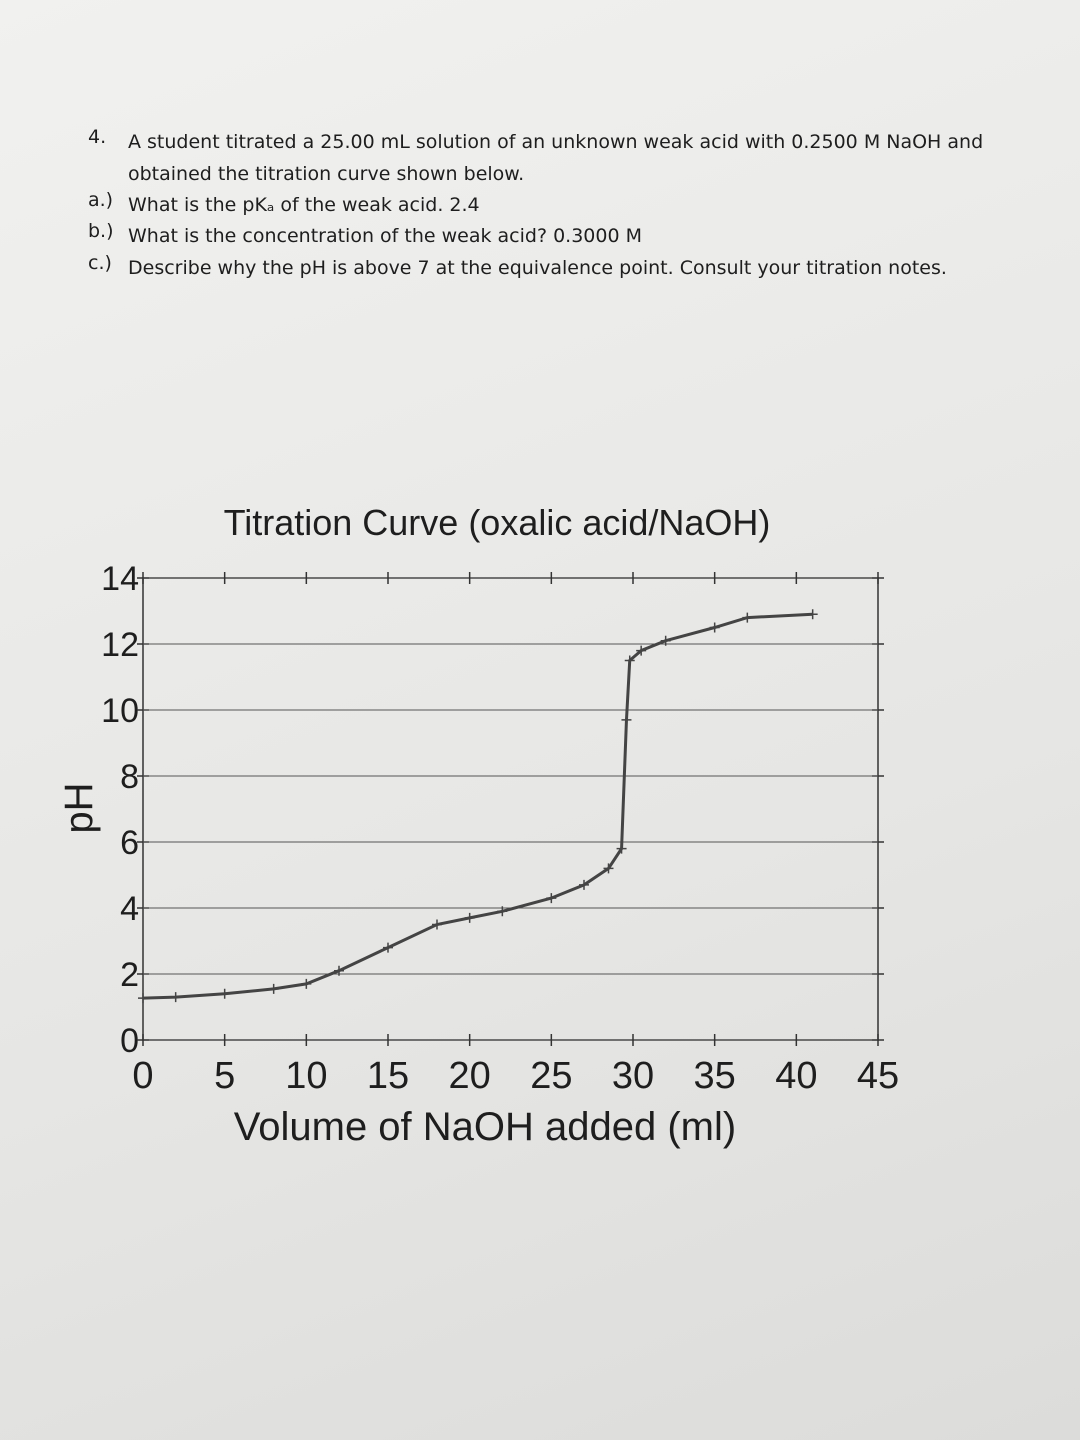 This screenshot has width=1080, height=1440. Describe the element at coordinates (101, 200) in the screenshot. I see `part-label: a.)` at that location.